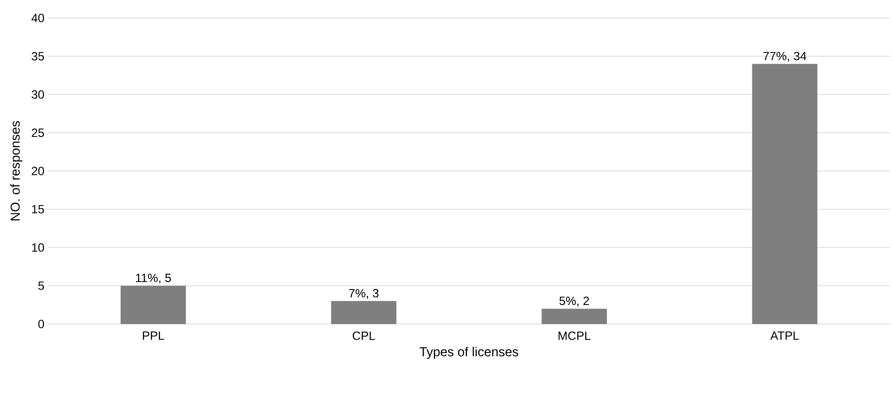 This screenshot has width=893, height=401. I want to click on data-label: 5%, 2, so click(574, 301).